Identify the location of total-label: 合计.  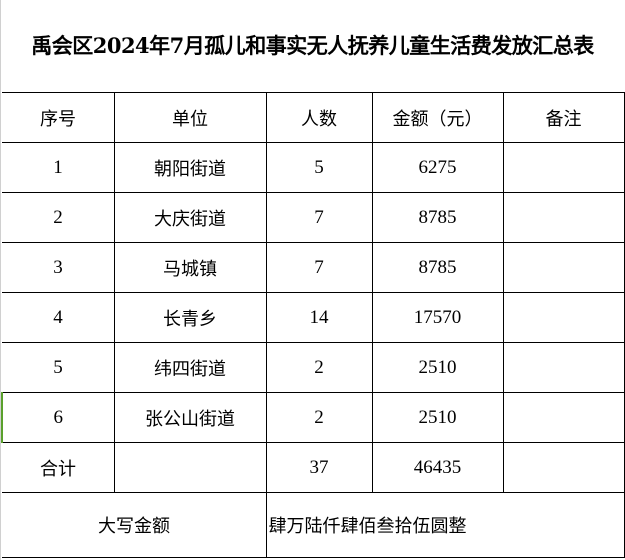
(58, 467).